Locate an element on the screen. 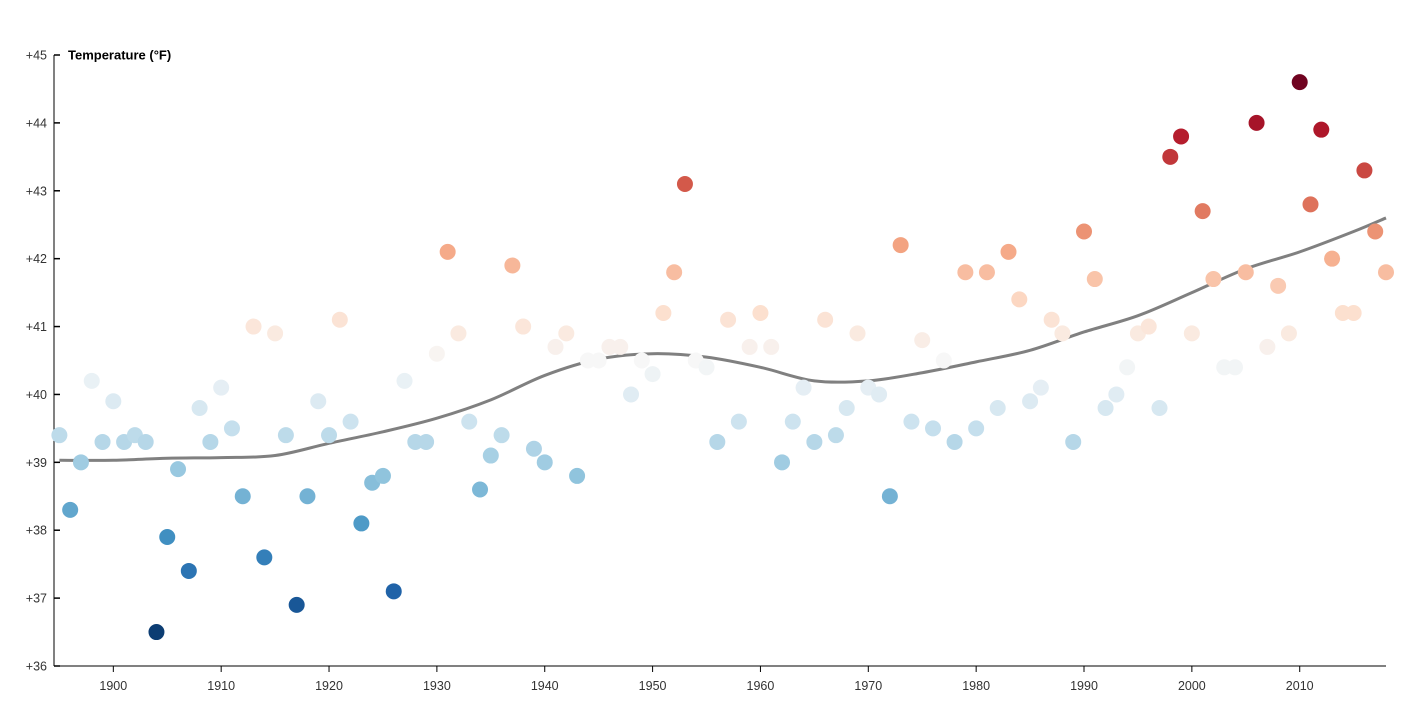 The height and width of the screenshot is (711, 1421). y-axis: +36 +37 +38 +39 +40 +41 +42 +43 +44 +45 is located at coordinates (43, 361).